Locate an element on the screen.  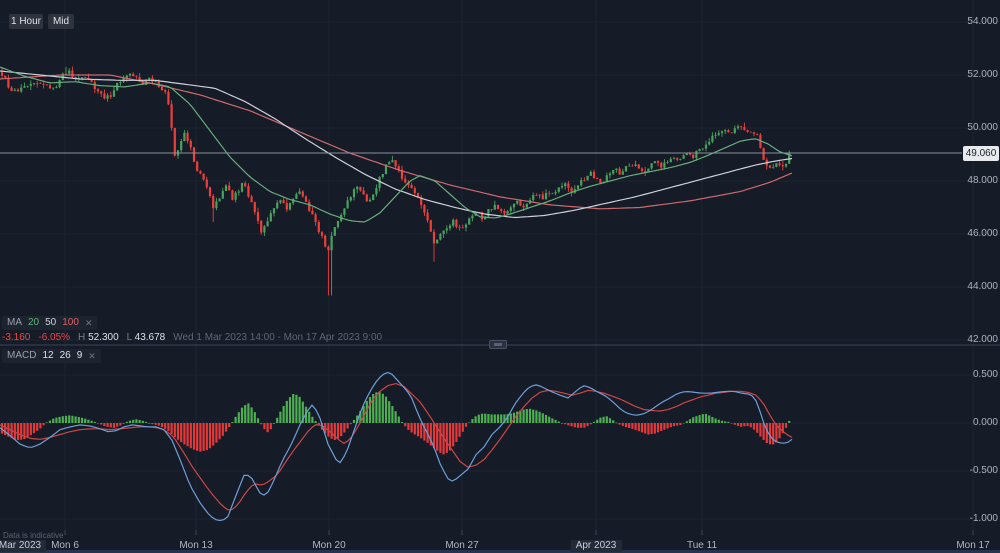
ma-close-icon: ✕ is located at coordinates (88, 323).